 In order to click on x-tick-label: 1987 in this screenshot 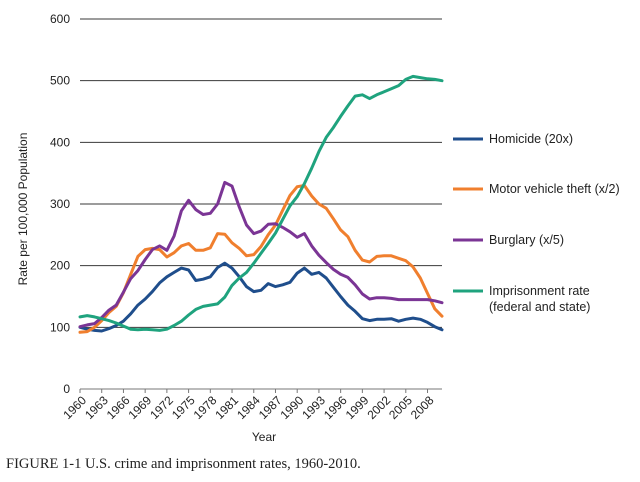, I will do `click(270, 407)`.